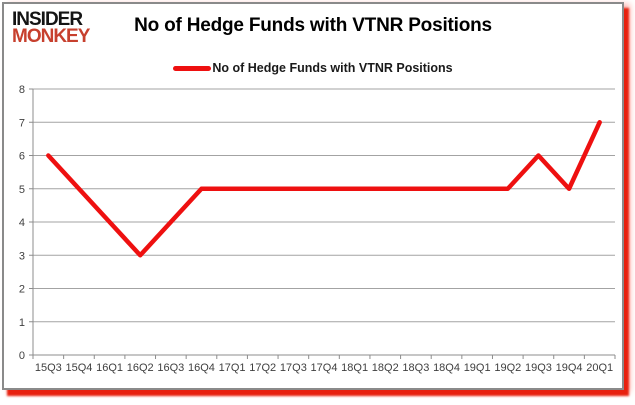 This screenshot has width=635, height=405. I want to click on svg-text: 8, so click(22, 90).